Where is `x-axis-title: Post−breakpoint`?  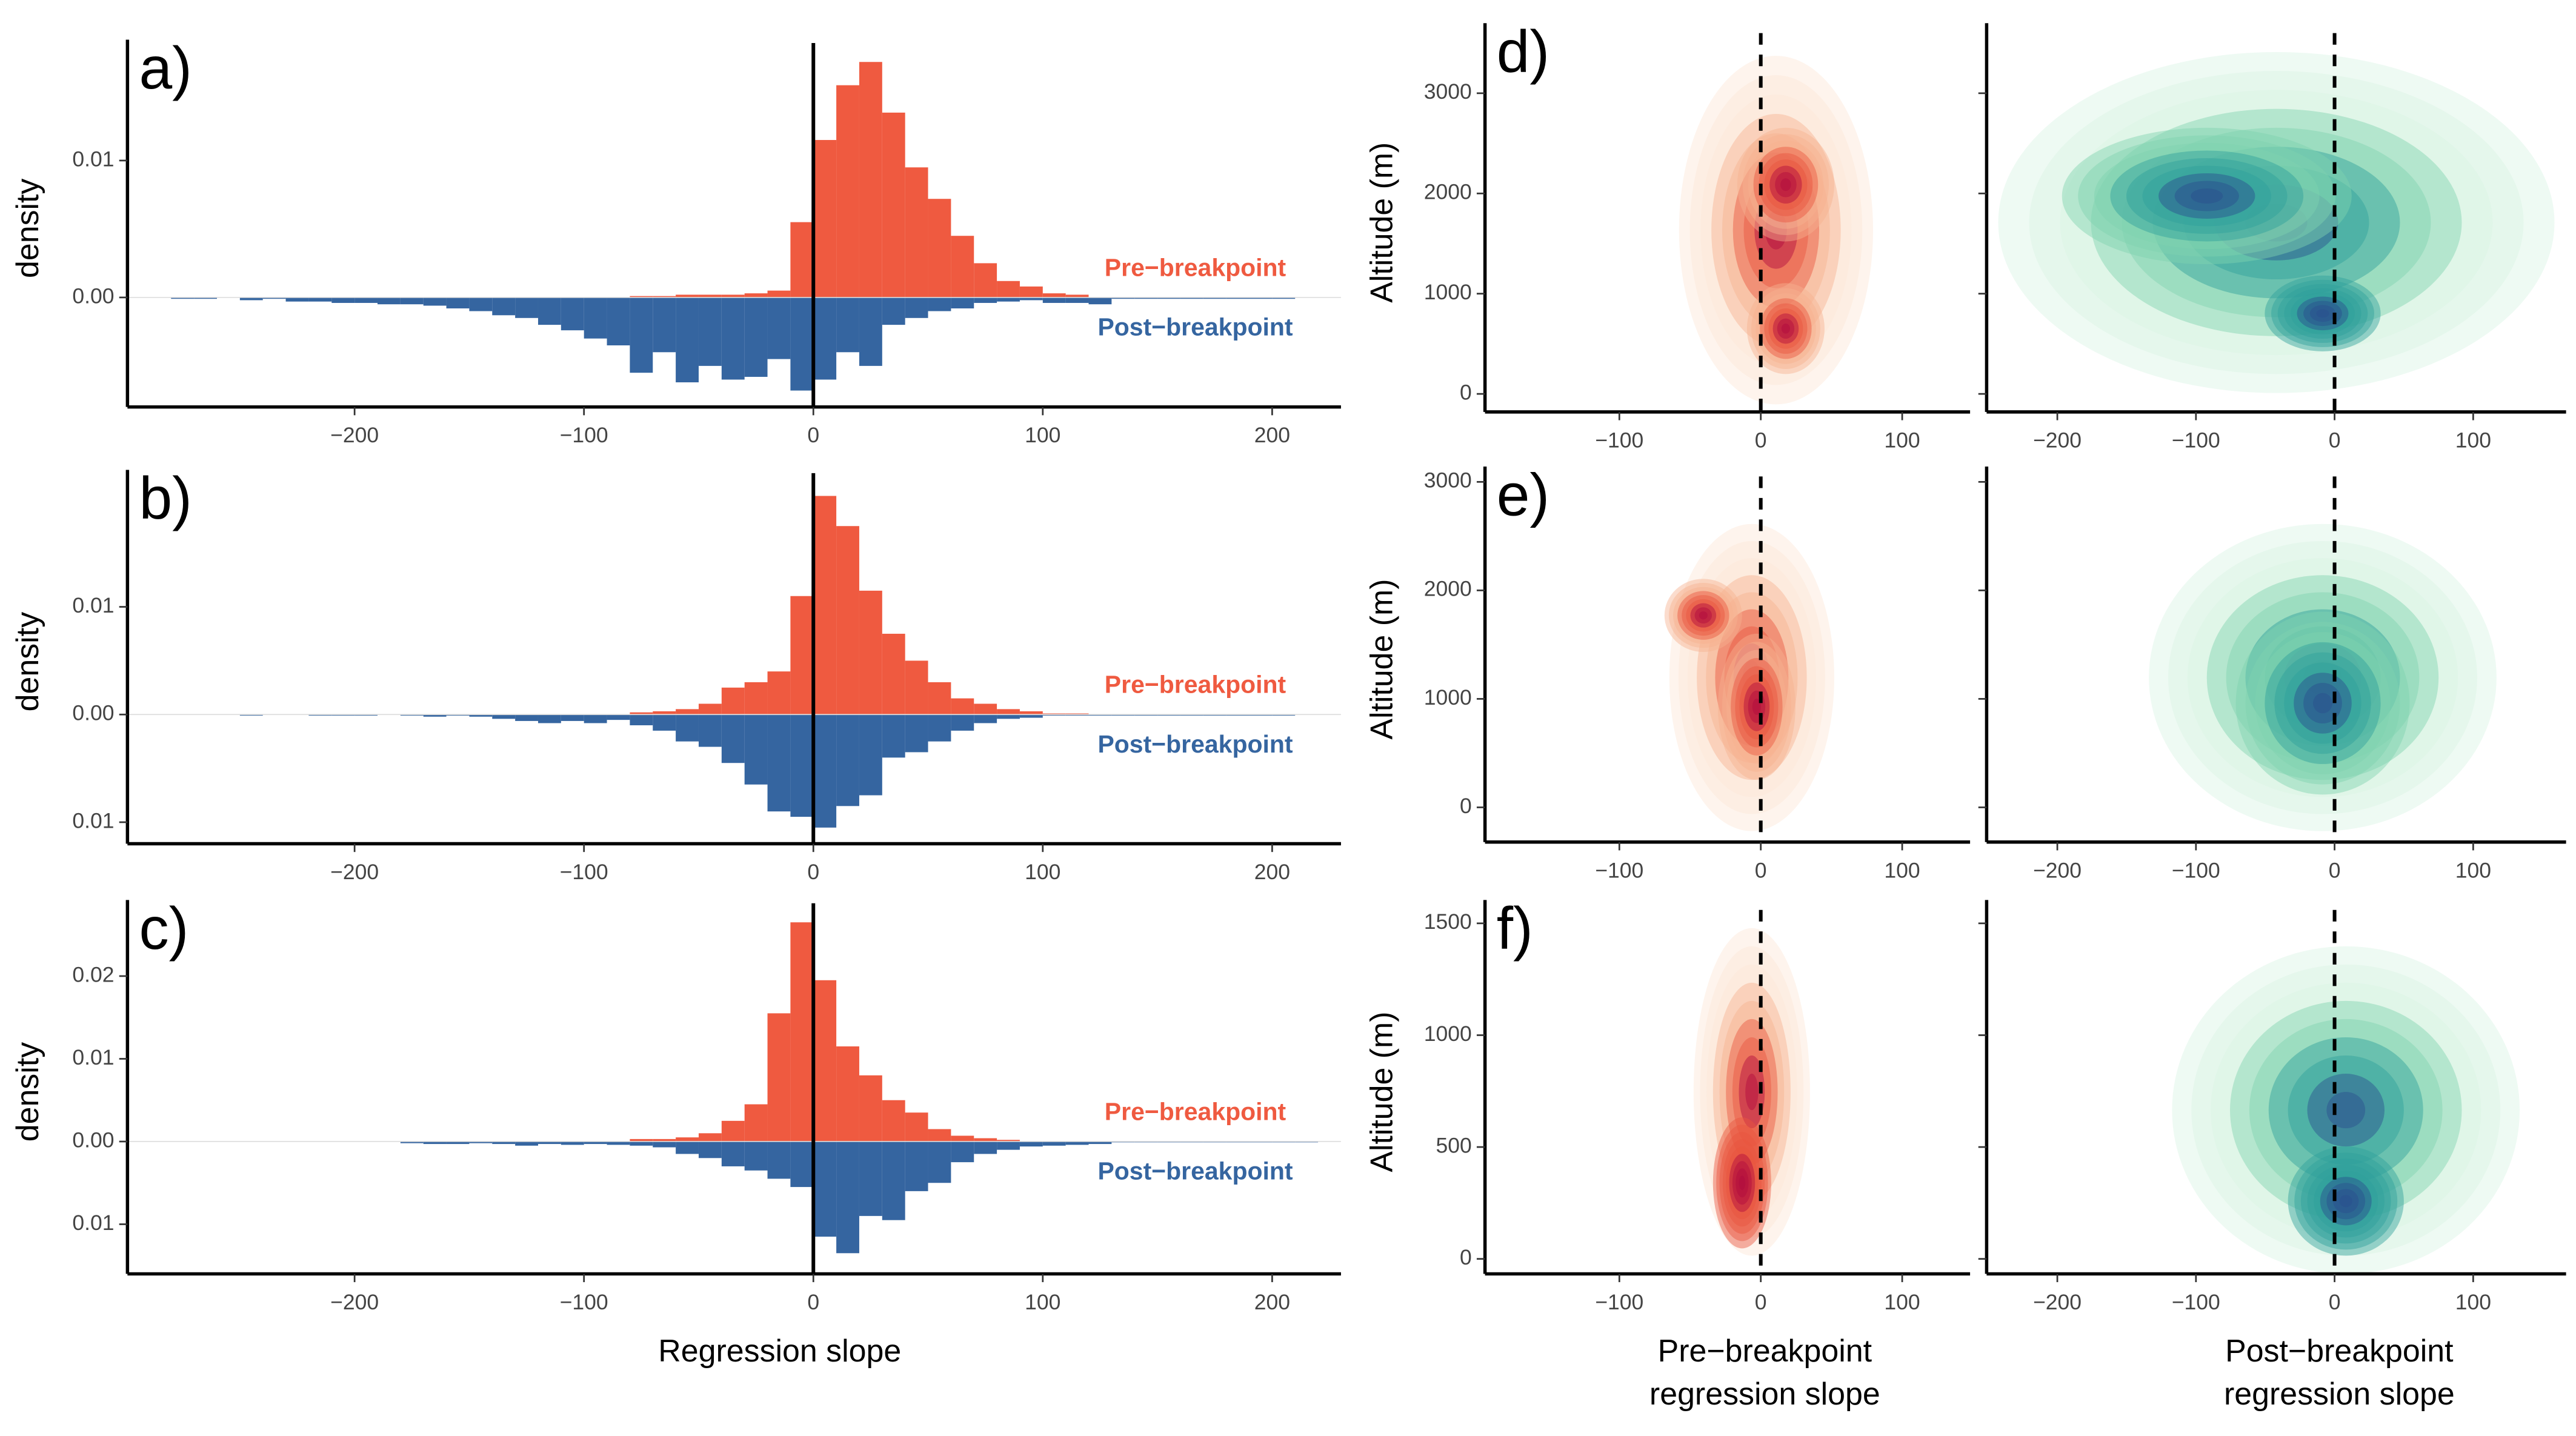
x-axis-title: Post−breakpoint is located at coordinates (2339, 1350).